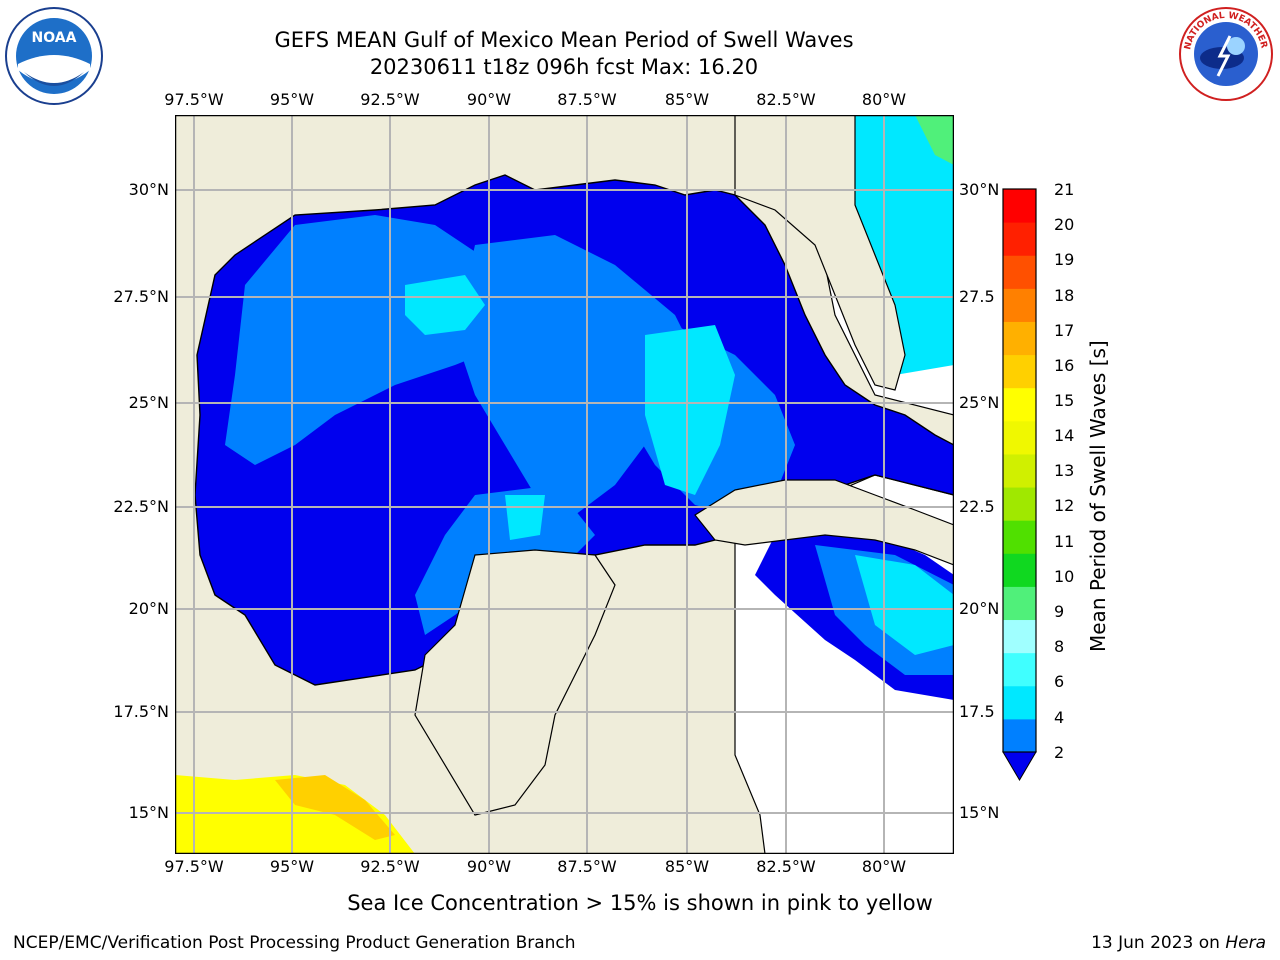  What do you see at coordinates (1064, 224) in the screenshot?
I see `colorbar-tick: 20` at bounding box center [1064, 224].